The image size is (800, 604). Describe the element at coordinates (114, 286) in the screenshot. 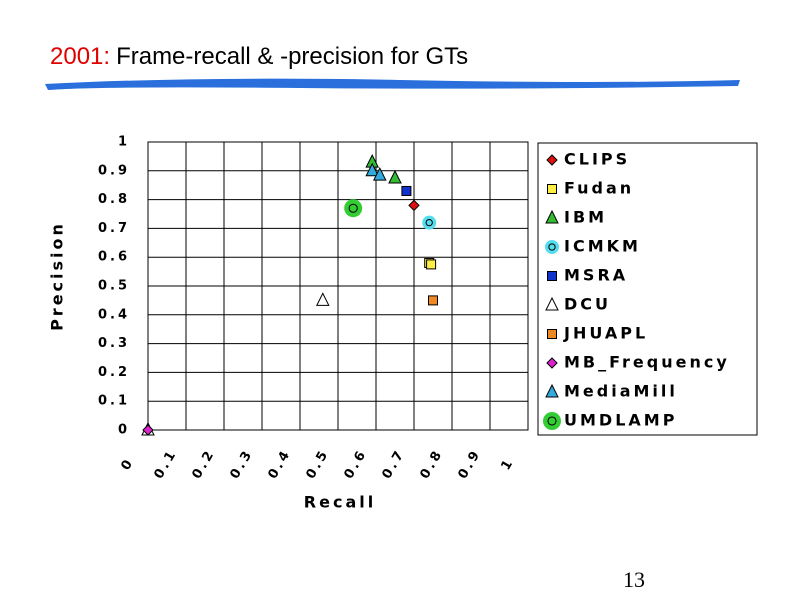

I see `y-tick-label: 0.5` at that location.